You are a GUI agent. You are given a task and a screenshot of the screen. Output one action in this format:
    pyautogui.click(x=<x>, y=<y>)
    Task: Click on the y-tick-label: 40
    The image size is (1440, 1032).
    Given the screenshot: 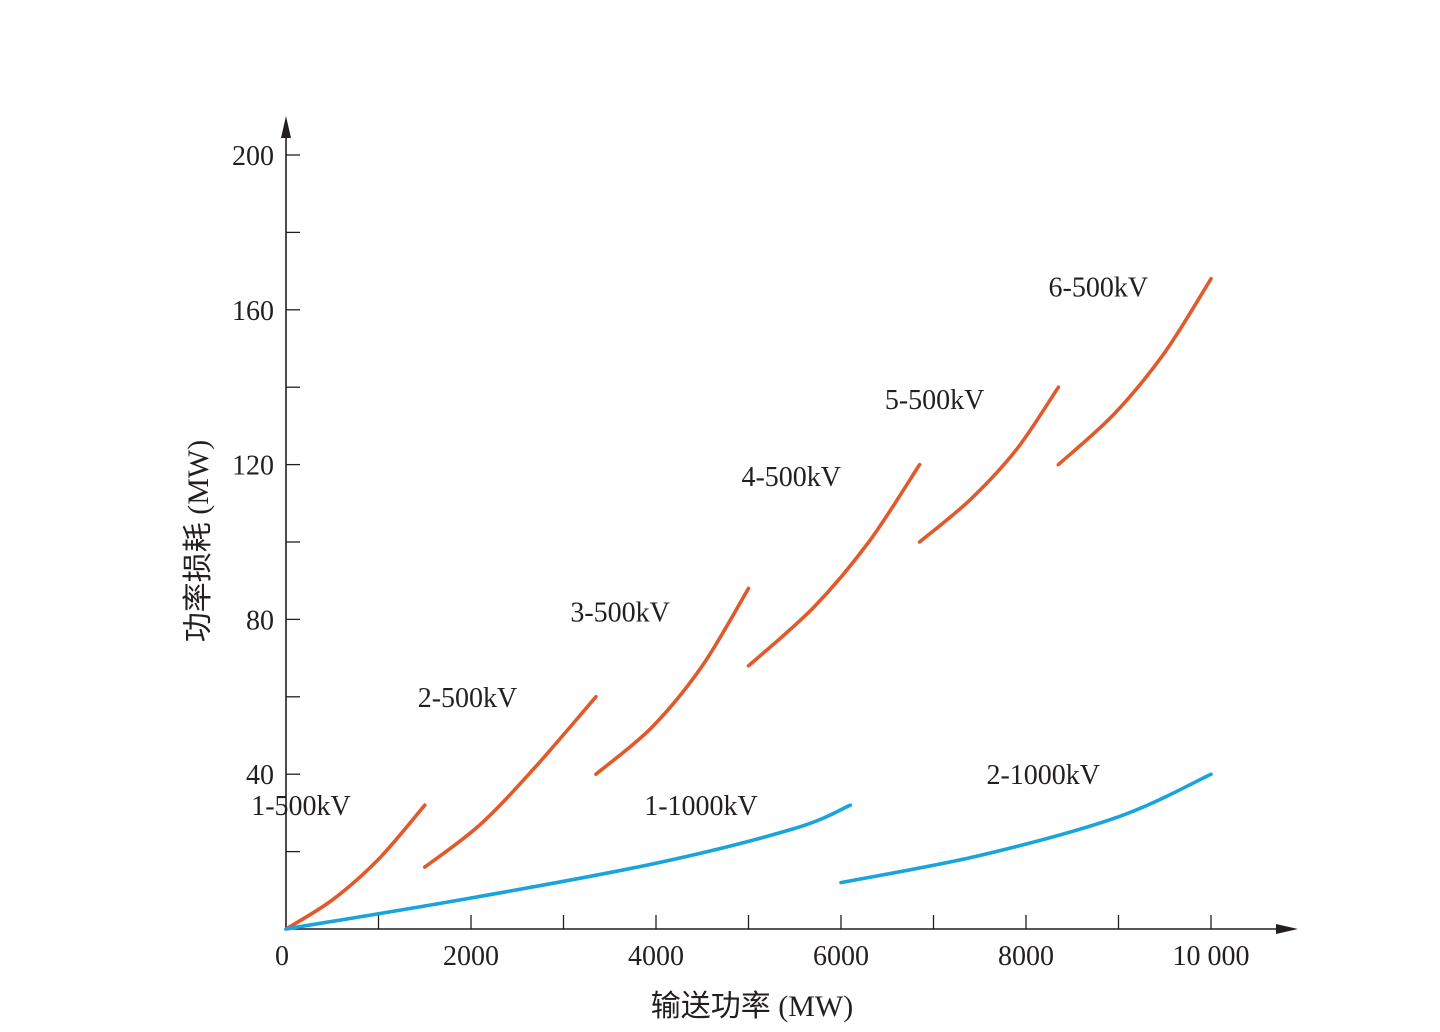 What is the action you would take?
    pyautogui.click(x=260, y=775)
    